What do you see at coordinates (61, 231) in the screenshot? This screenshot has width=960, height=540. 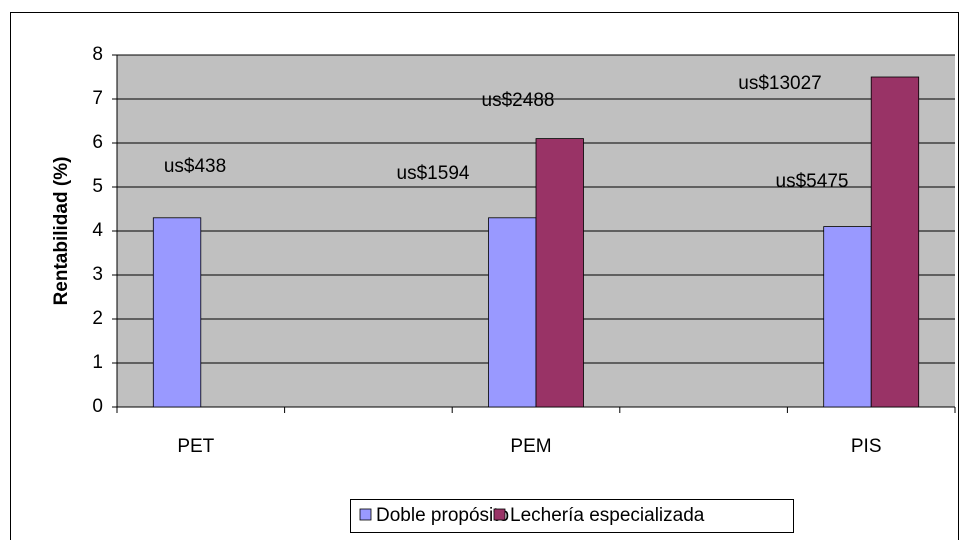 I see `y-axis-label: Rentabilidad (%)` at bounding box center [61, 231].